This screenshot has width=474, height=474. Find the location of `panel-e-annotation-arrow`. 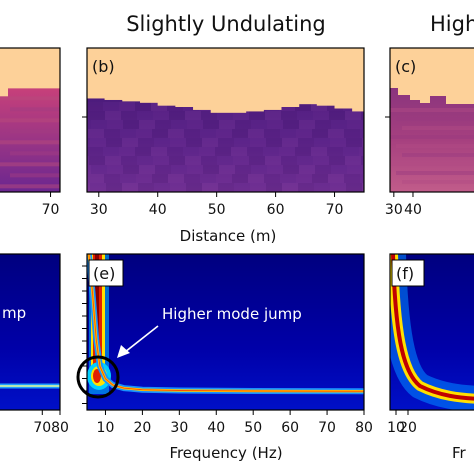

panel-e-annotation-arrow is located at coordinates (138, 341).